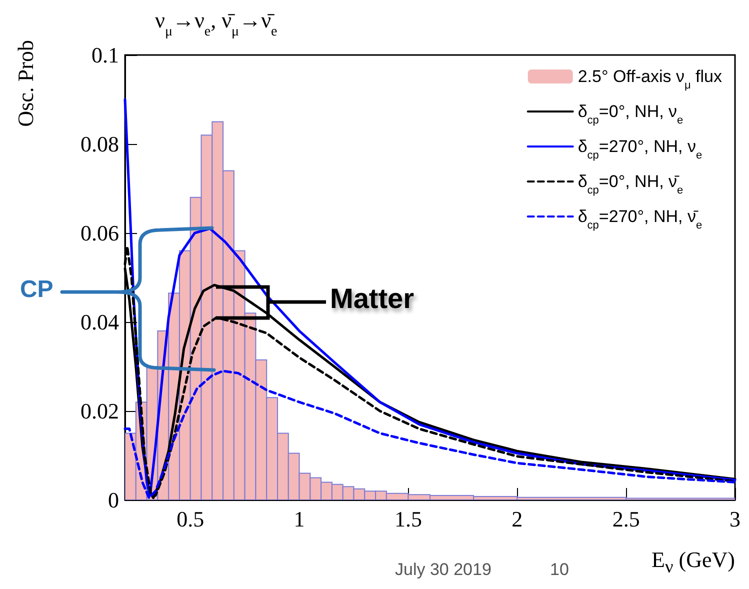 This screenshot has width=749, height=589. Describe the element at coordinates (735, 519) in the screenshot. I see `x-tick-label: 3` at that location.